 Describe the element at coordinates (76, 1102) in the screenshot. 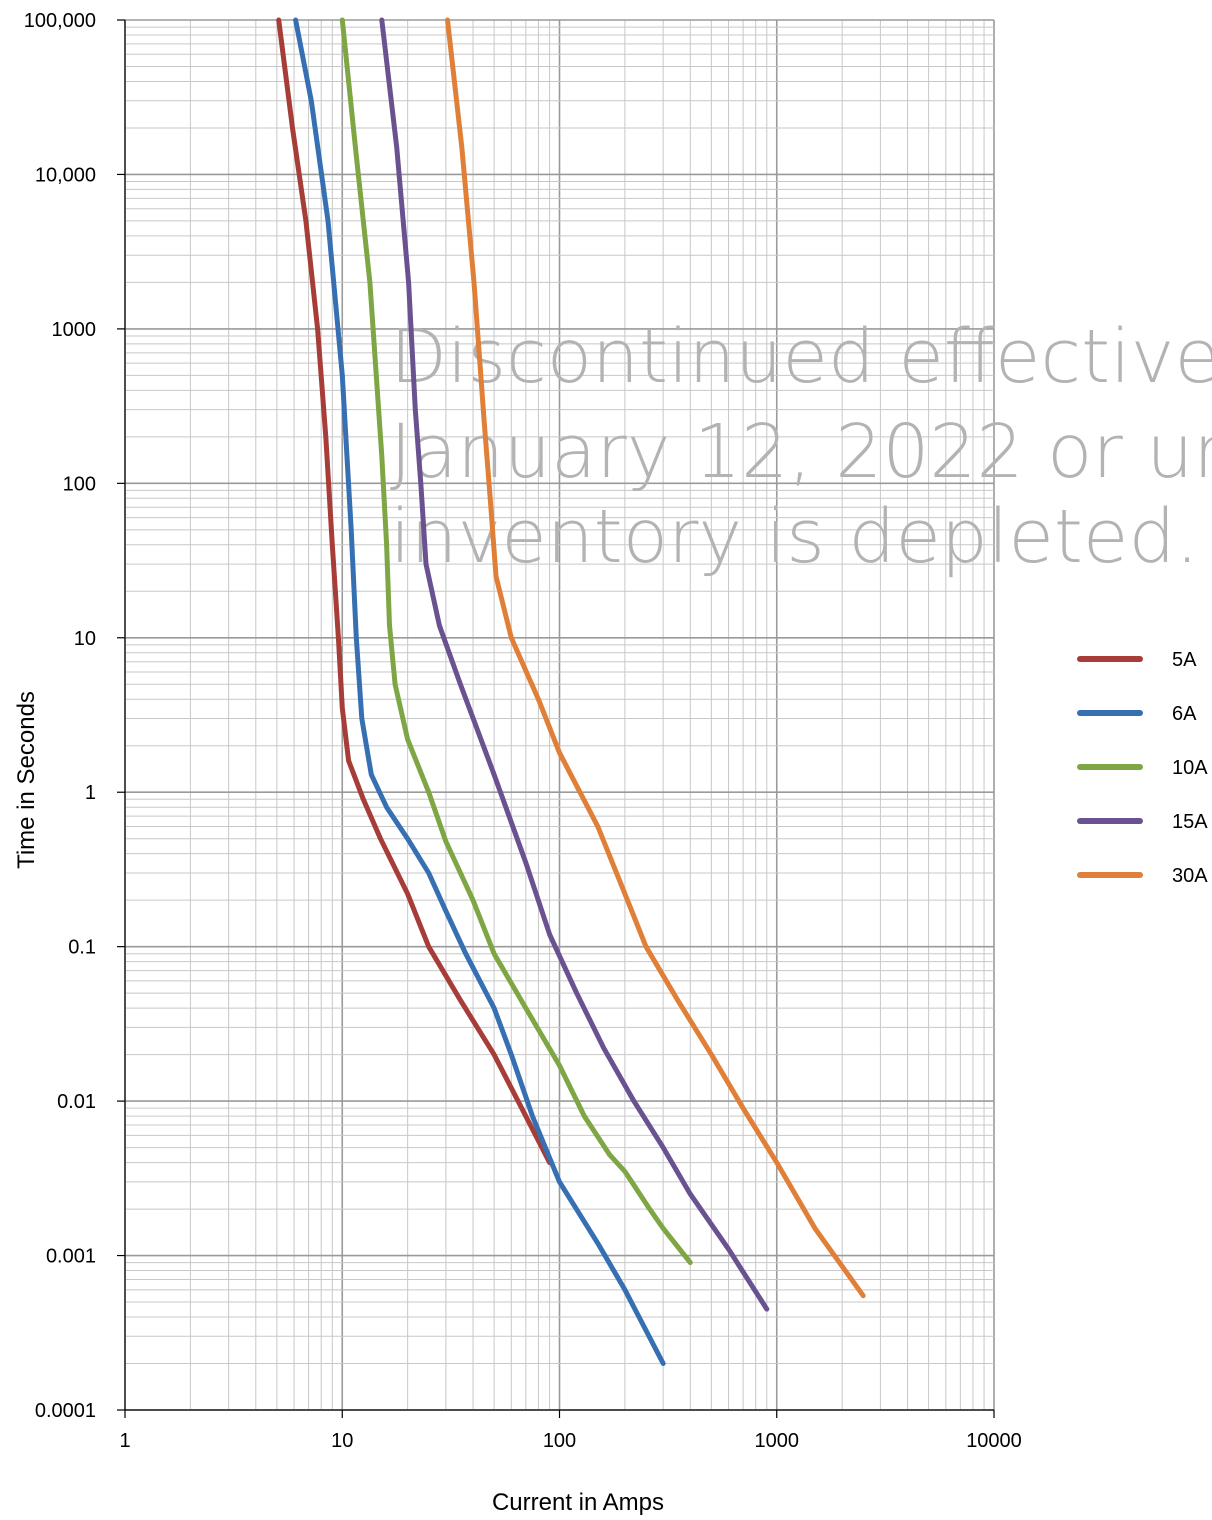

I see `y-tick-label: 0.01` at that location.